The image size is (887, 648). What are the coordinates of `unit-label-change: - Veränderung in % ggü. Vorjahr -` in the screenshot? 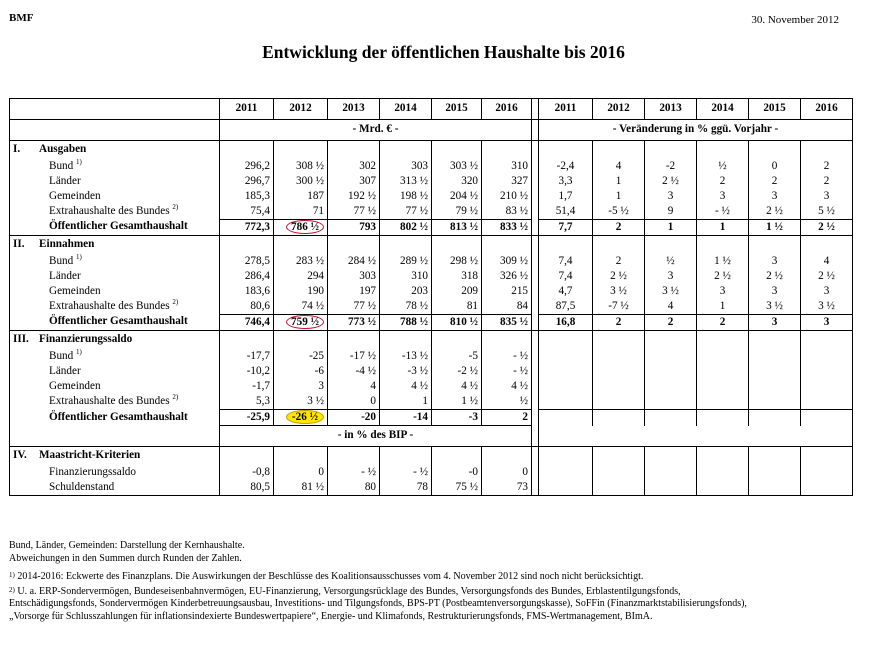 It's located at (695, 130).